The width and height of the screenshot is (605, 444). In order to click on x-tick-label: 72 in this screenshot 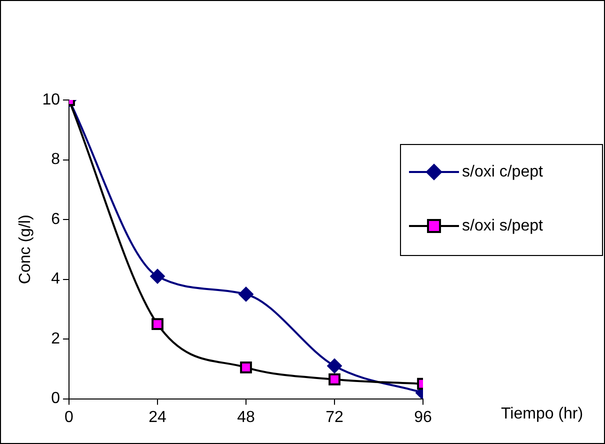, I will do `click(335, 417)`.